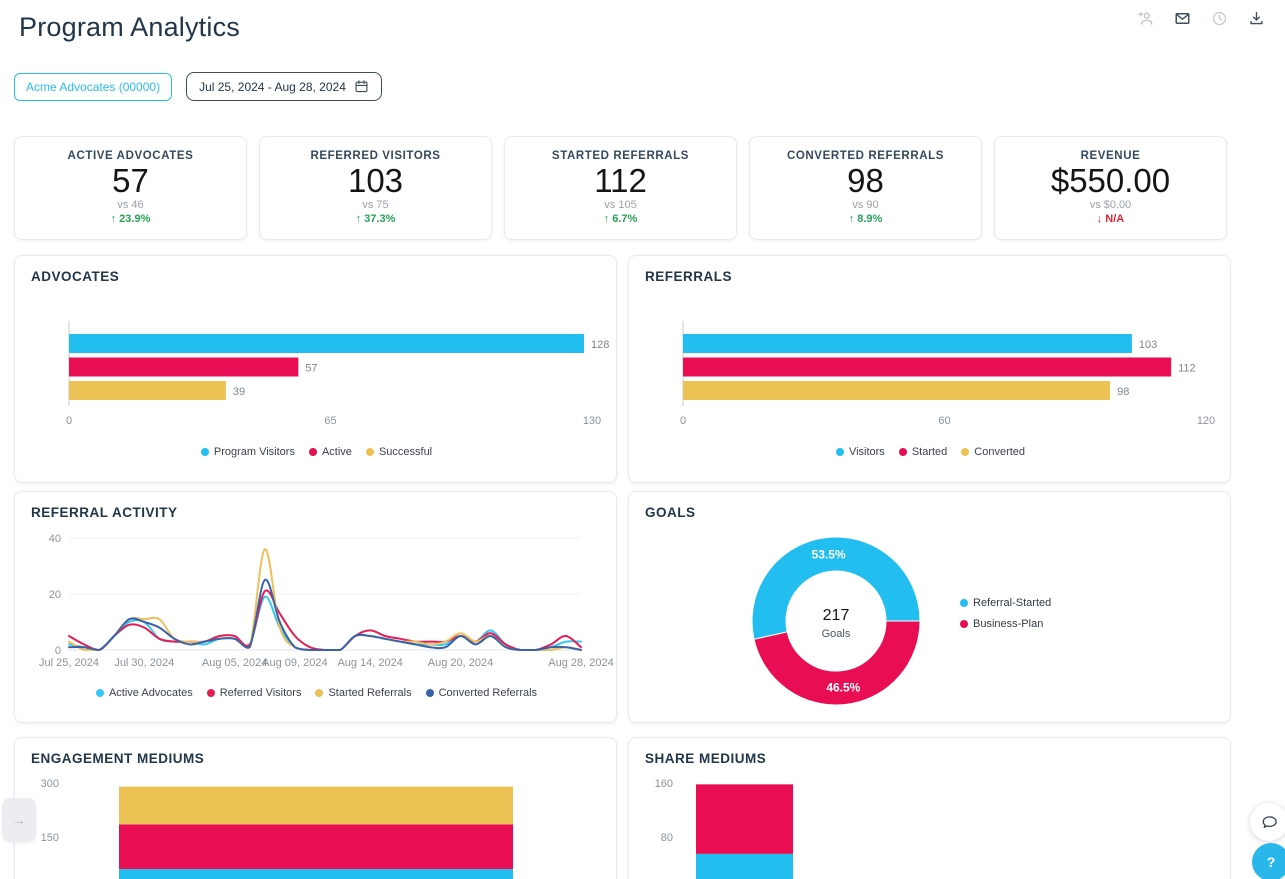 This screenshot has height=879, width=1285. I want to click on legend-item: Converted Referrals, so click(481, 693).